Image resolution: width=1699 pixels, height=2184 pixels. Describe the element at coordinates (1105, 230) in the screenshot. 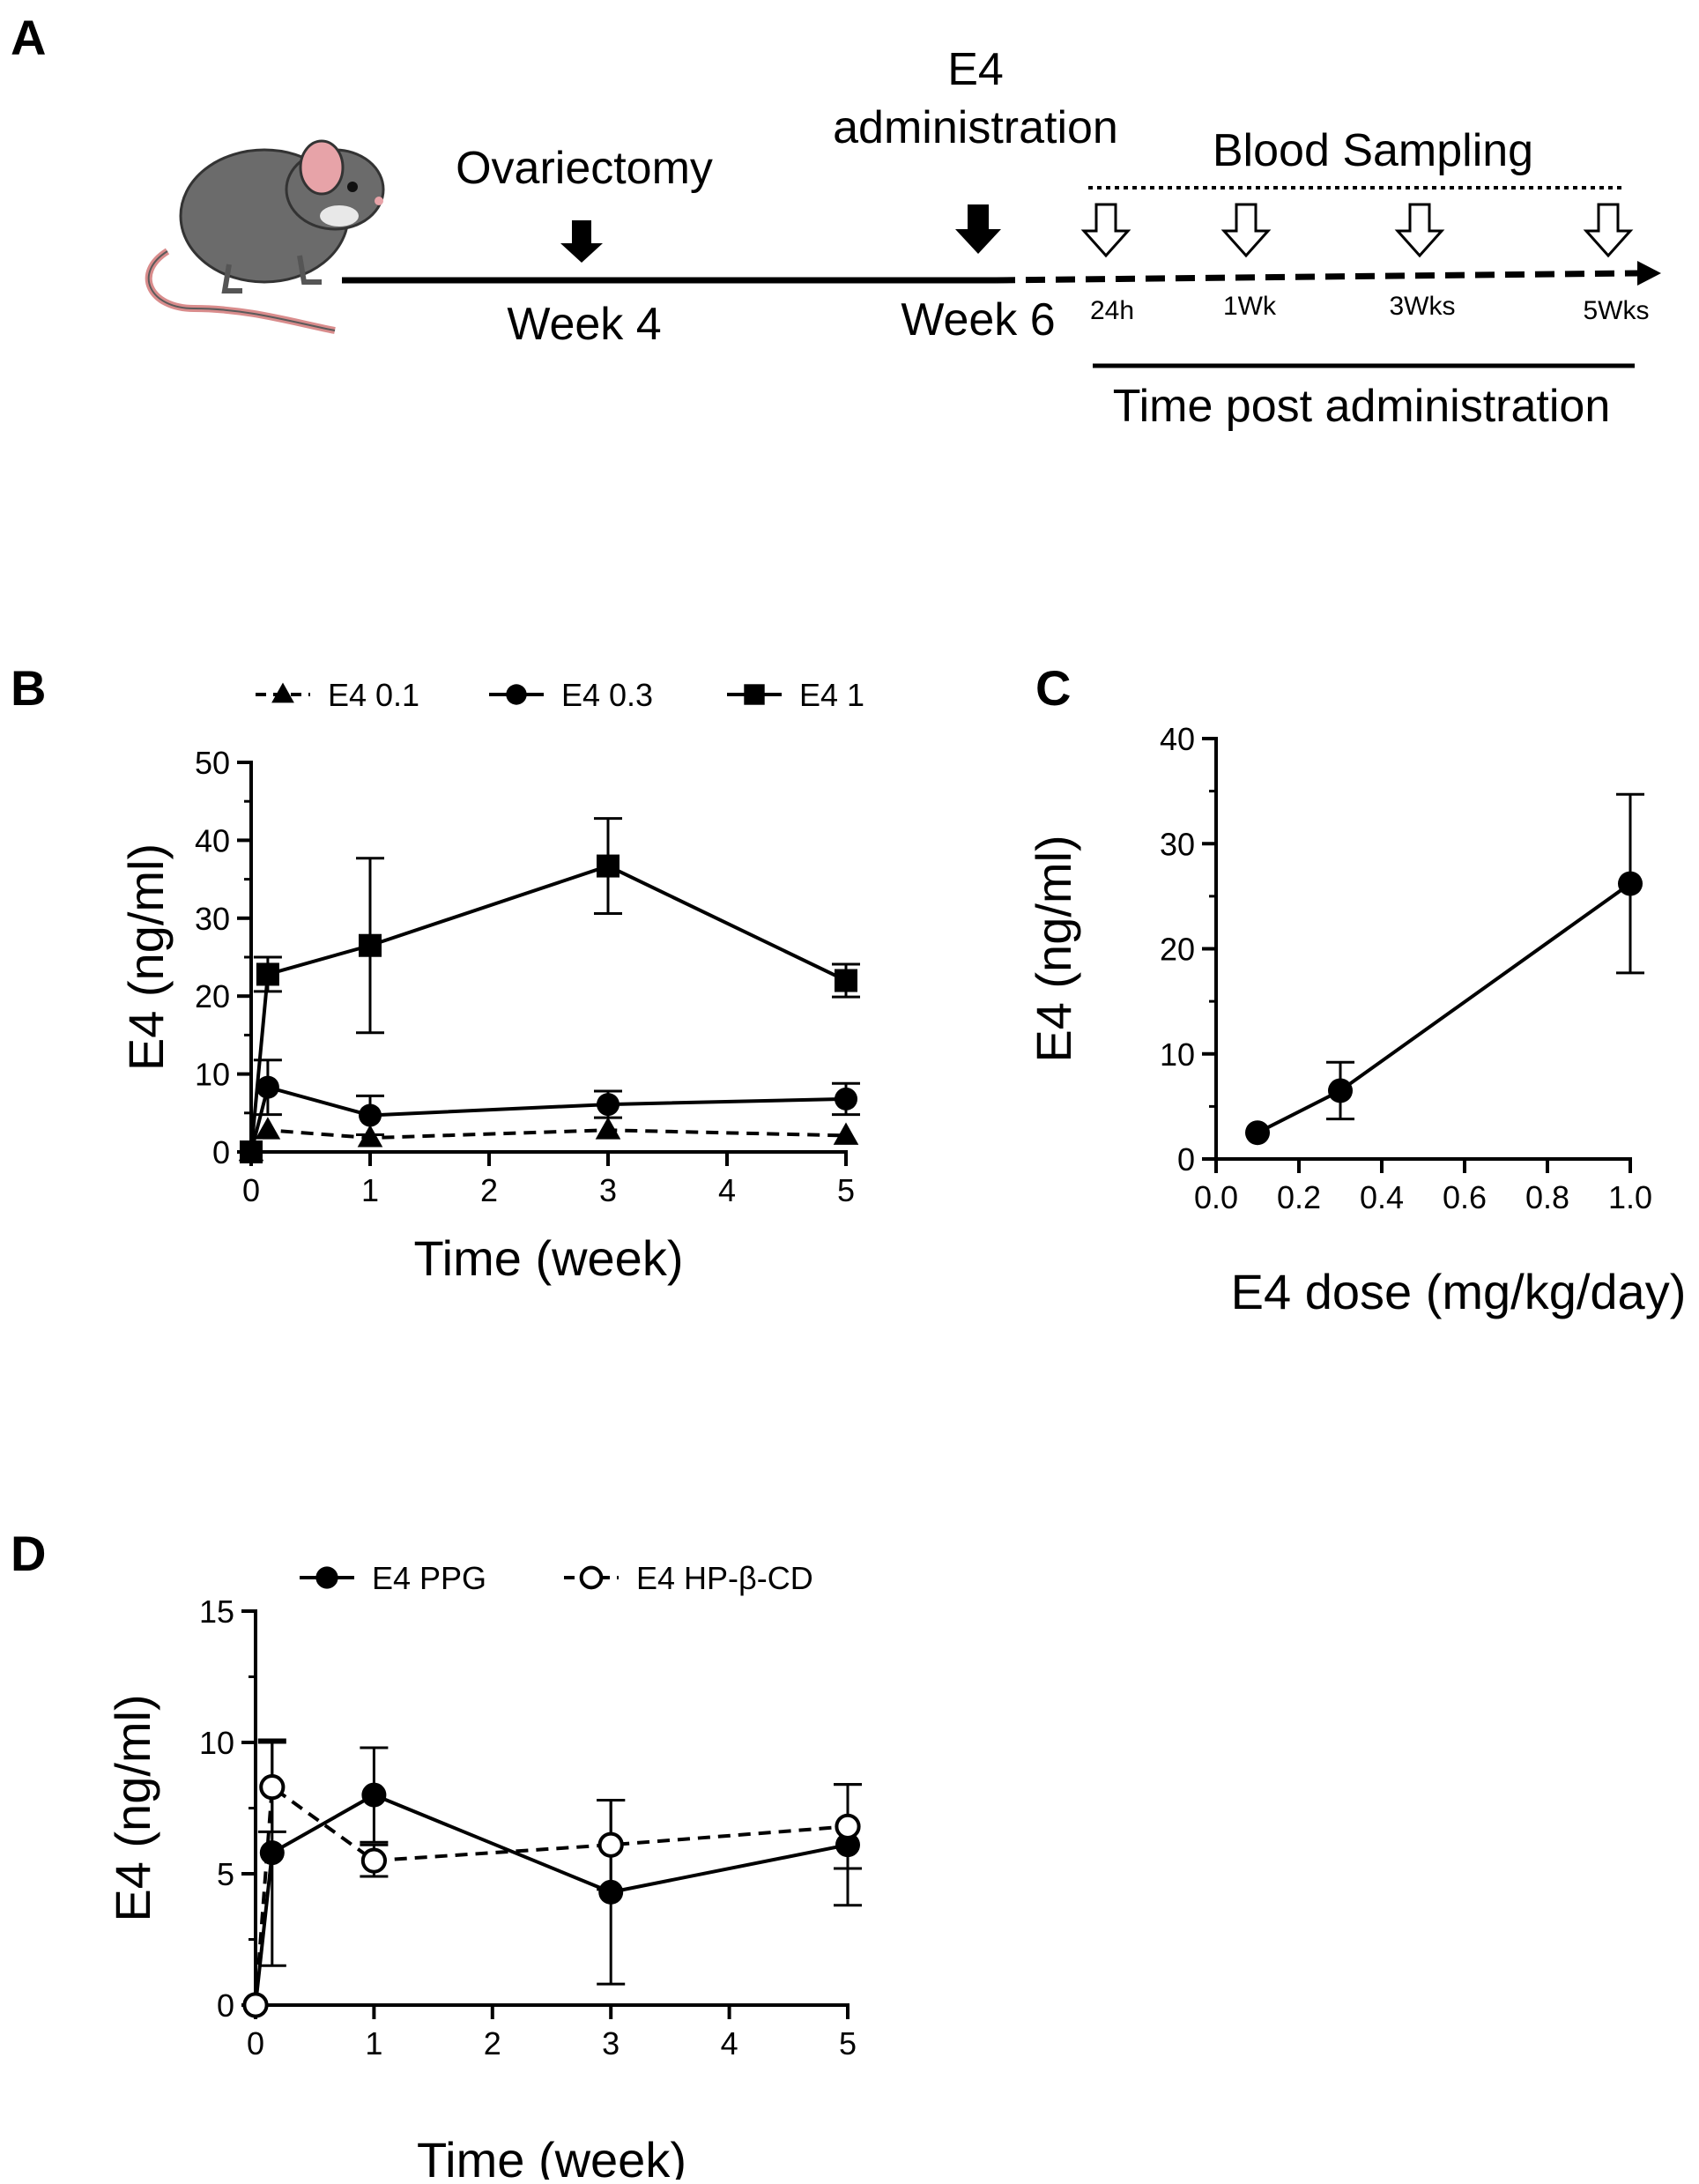

I see `sample-arrow-24h-icon` at that location.